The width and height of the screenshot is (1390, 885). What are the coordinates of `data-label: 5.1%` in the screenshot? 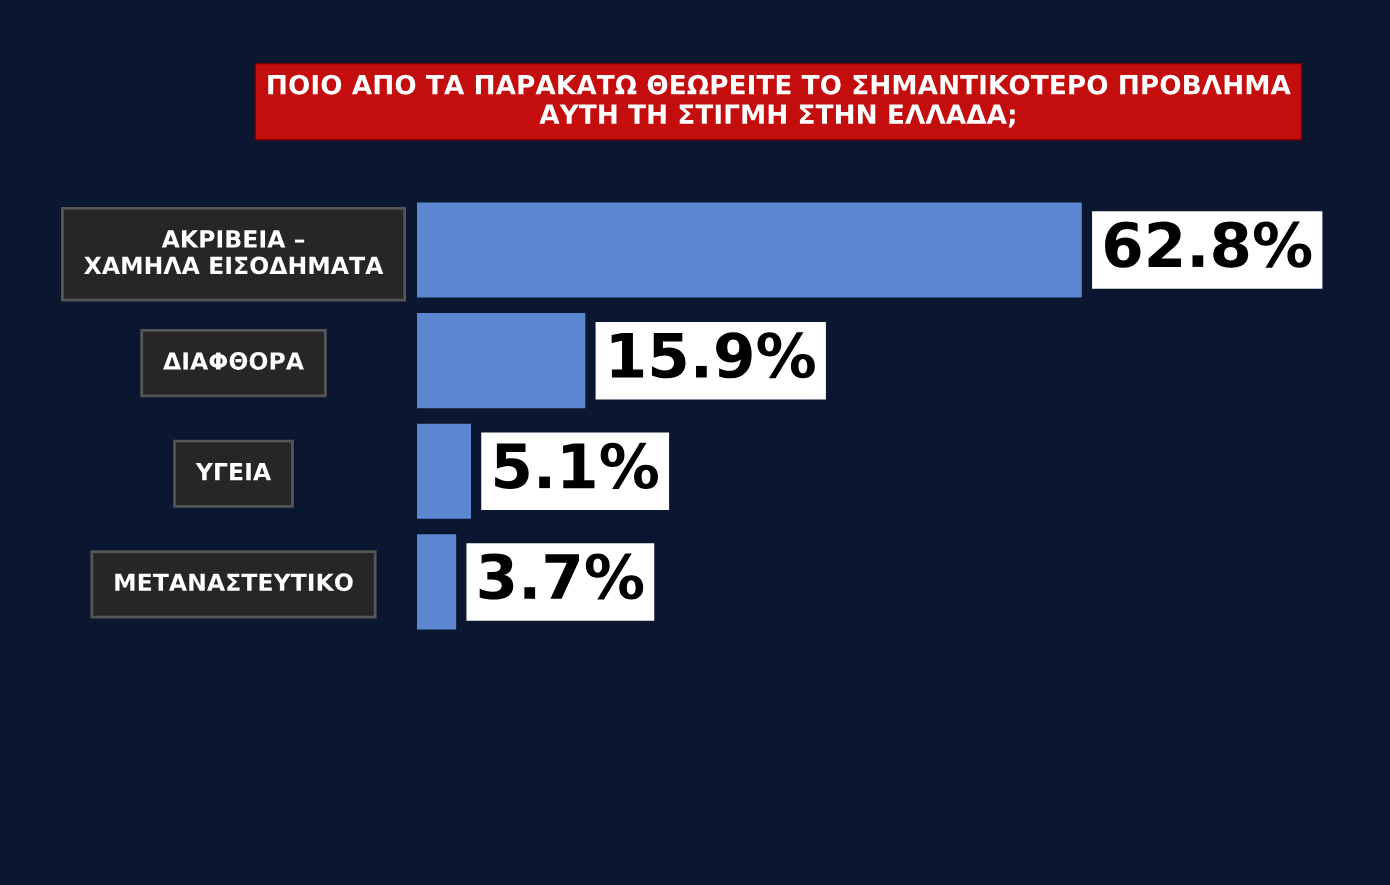 It's located at (576, 465).